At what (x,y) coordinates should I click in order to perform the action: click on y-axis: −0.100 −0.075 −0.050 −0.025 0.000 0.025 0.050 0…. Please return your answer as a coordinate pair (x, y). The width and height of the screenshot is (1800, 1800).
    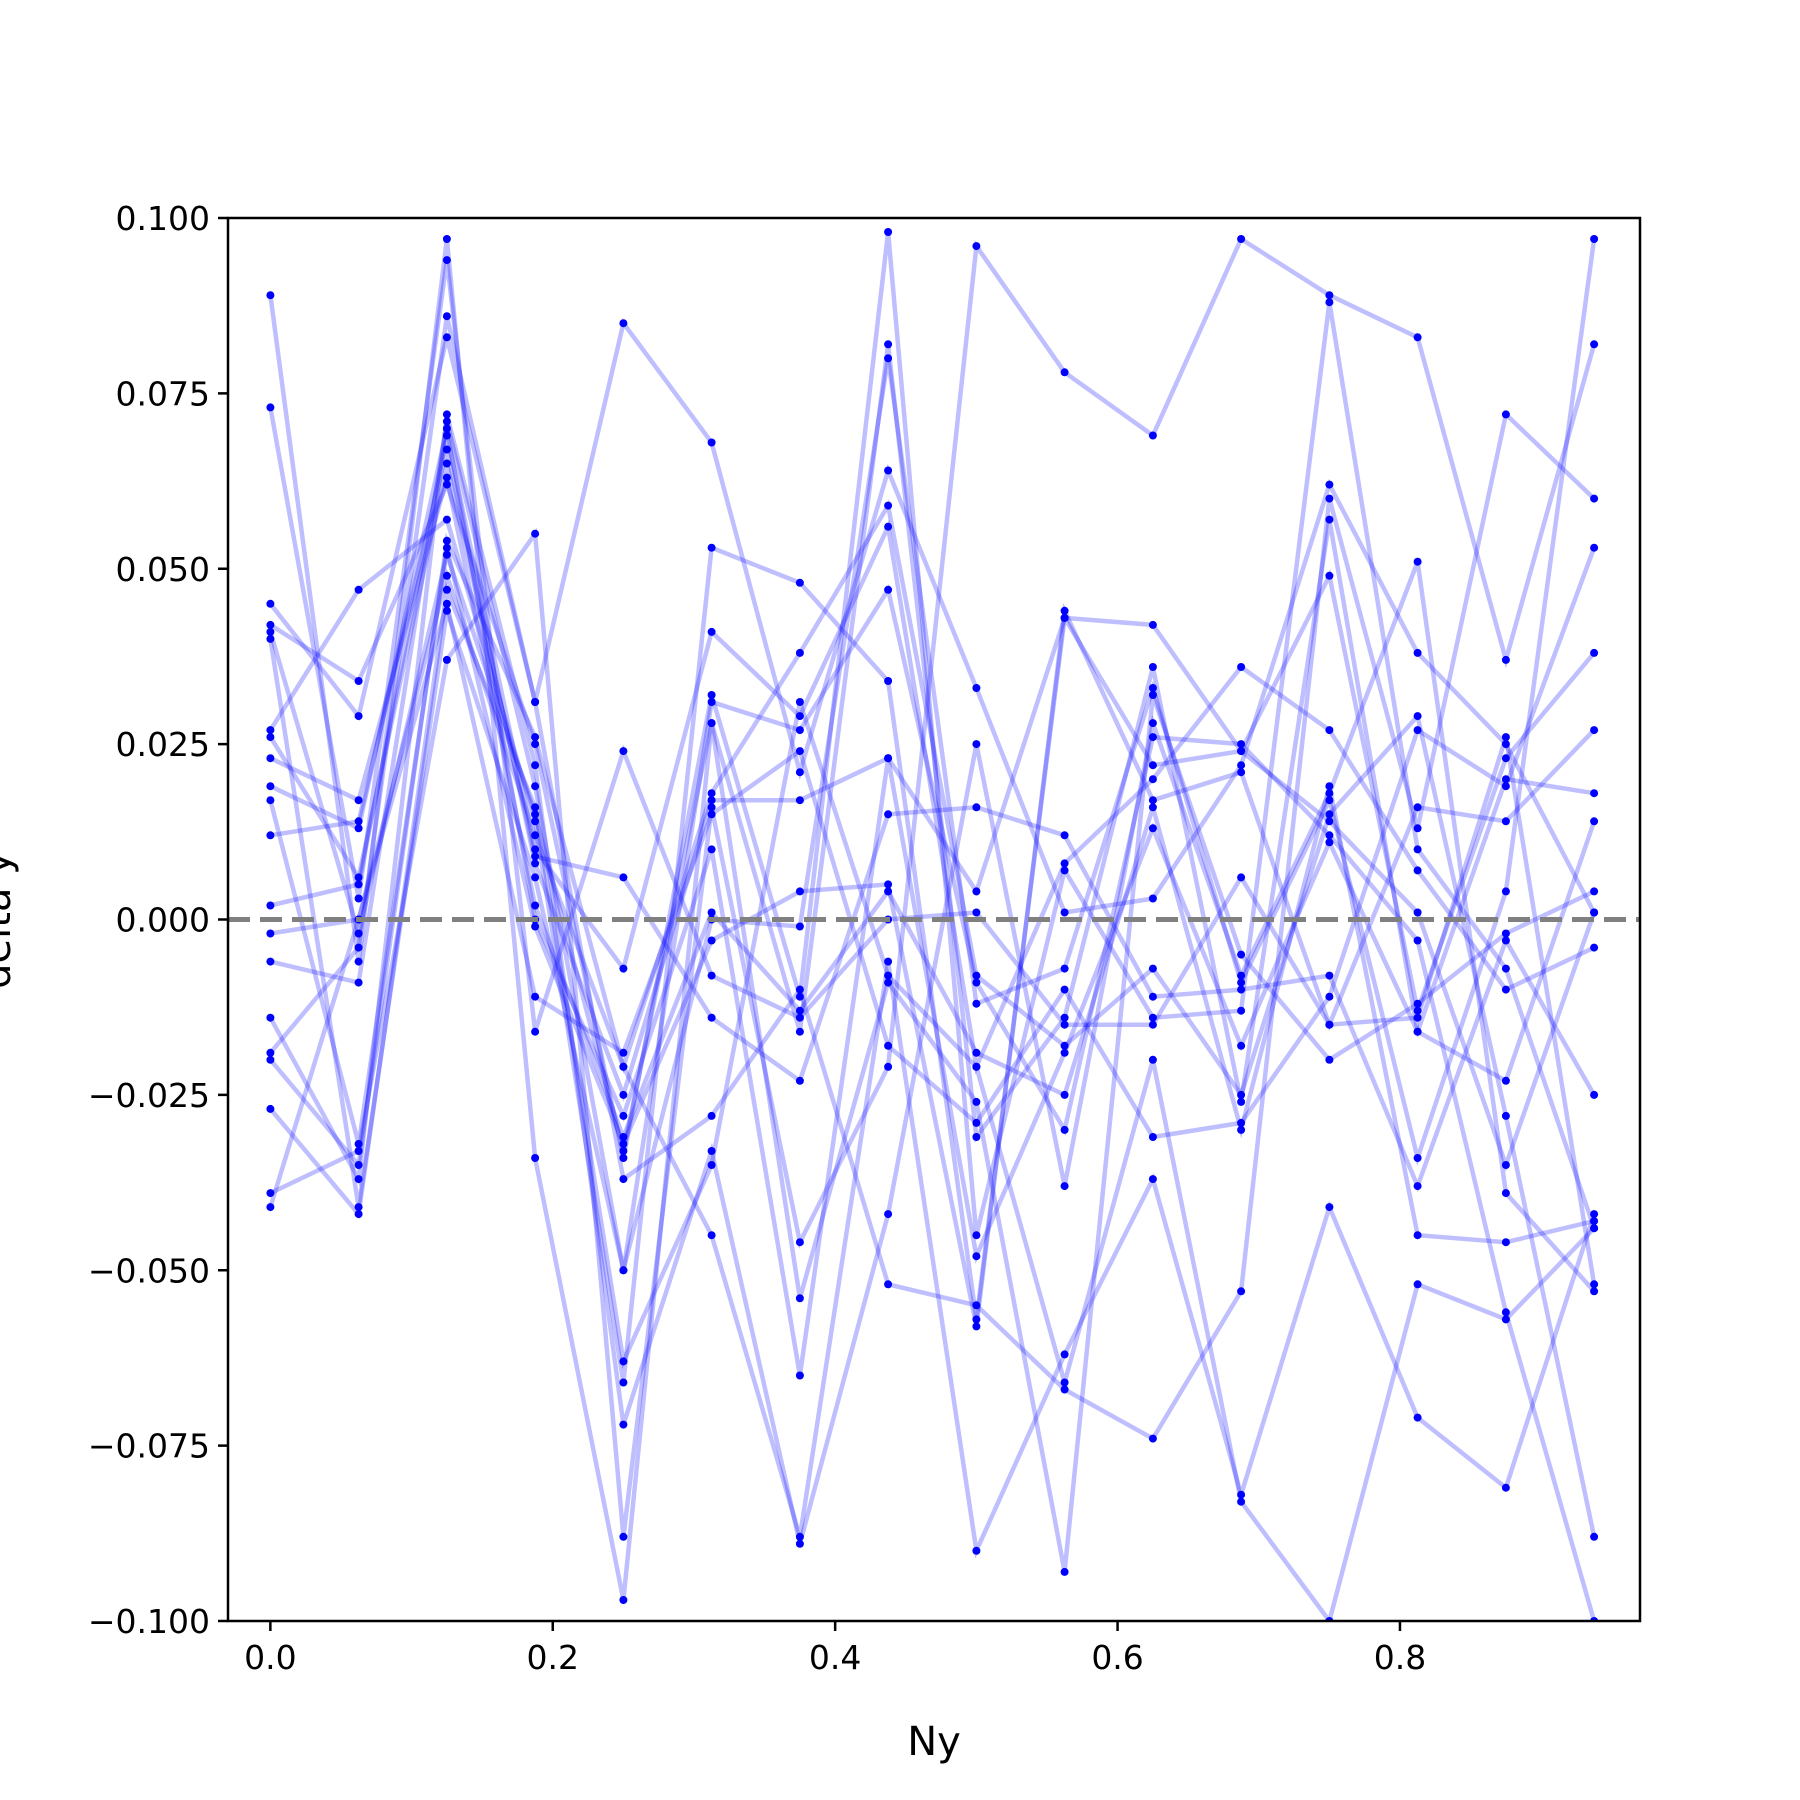
    Looking at the image, I should click on (158, 920).